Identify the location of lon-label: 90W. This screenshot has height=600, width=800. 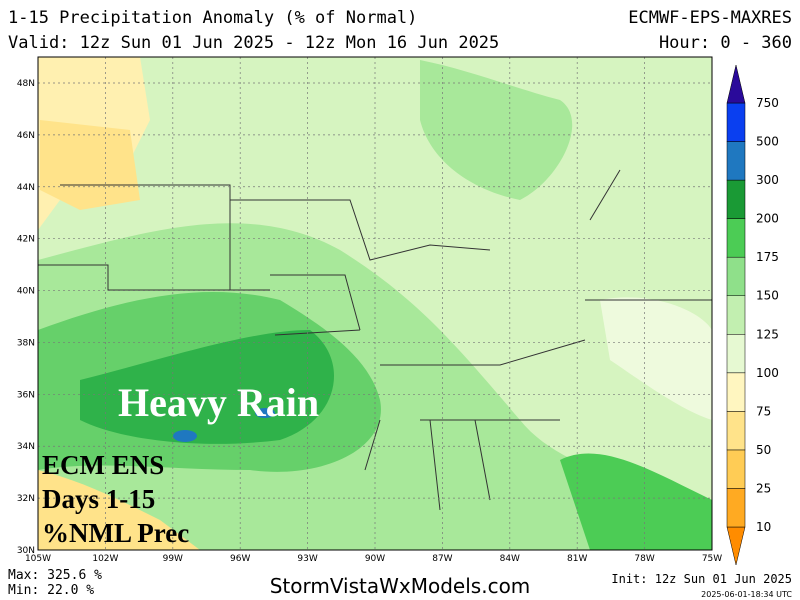
(375, 559).